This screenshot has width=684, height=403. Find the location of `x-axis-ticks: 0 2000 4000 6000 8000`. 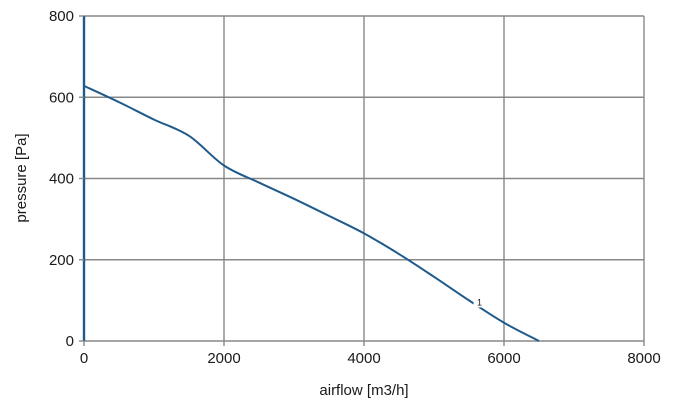

x-axis-ticks: 0 2000 4000 6000 8000 is located at coordinates (370, 354).